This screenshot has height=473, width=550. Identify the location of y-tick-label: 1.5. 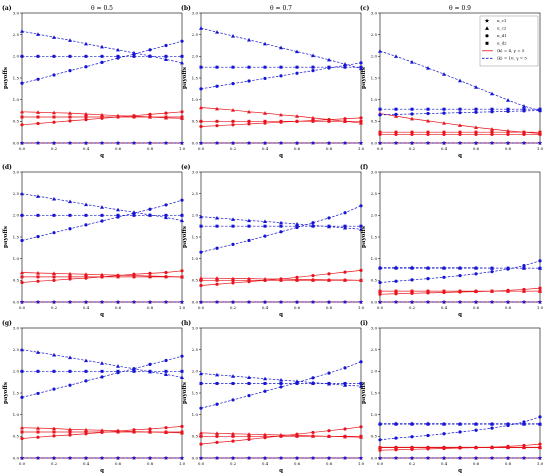
(374, 392).